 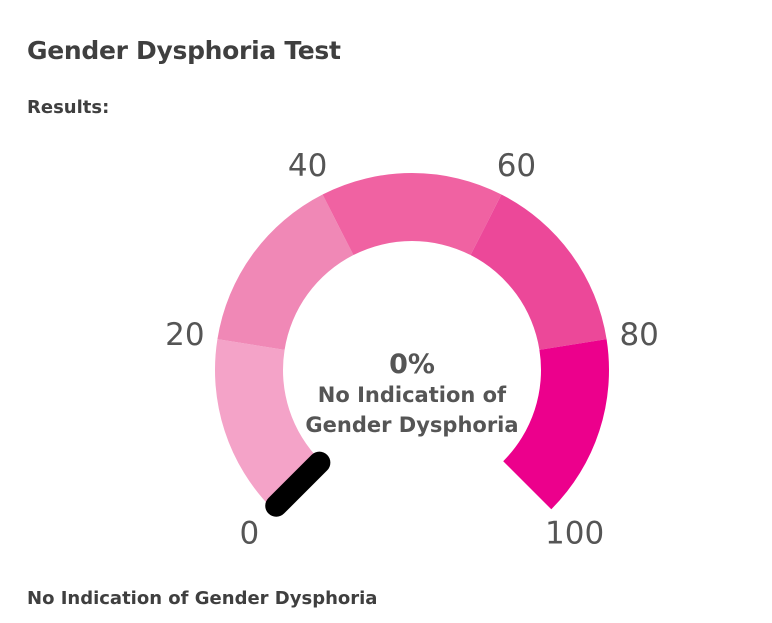 What do you see at coordinates (516, 166) in the screenshot?
I see `gauge-tick-label: 60` at bounding box center [516, 166].